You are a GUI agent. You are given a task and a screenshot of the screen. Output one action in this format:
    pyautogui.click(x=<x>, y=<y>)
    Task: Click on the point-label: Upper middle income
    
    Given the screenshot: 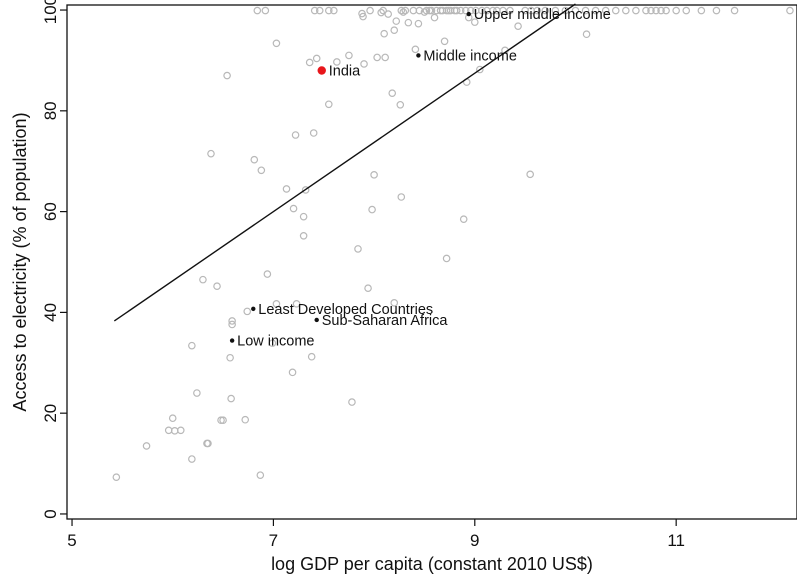 What is the action you would take?
    pyautogui.click(x=542, y=15)
    